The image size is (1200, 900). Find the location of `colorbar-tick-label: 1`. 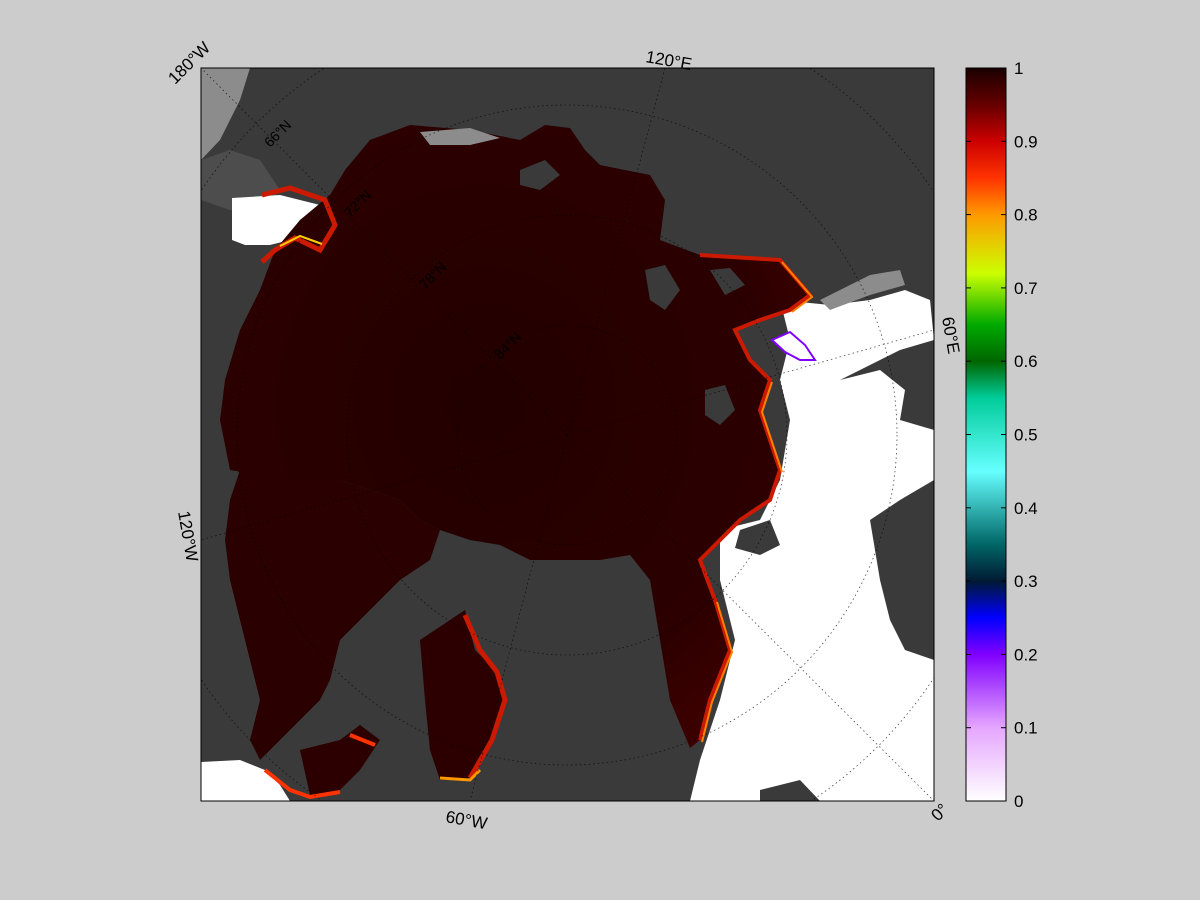

colorbar-tick-label: 1 is located at coordinates (1018, 68).